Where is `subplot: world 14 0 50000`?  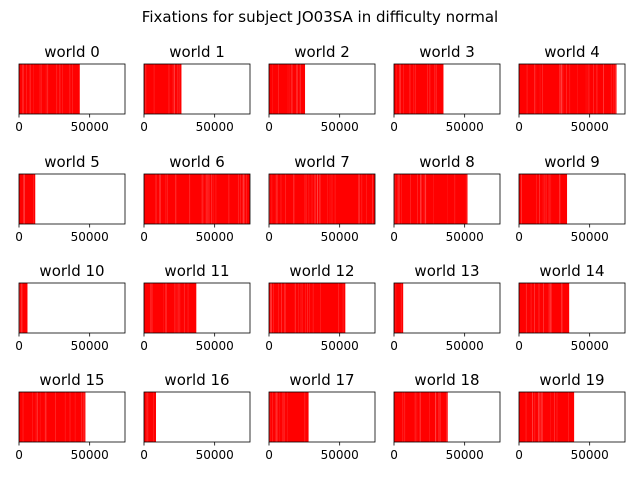
subplot: world 14 0 50000 is located at coordinates (570, 307).